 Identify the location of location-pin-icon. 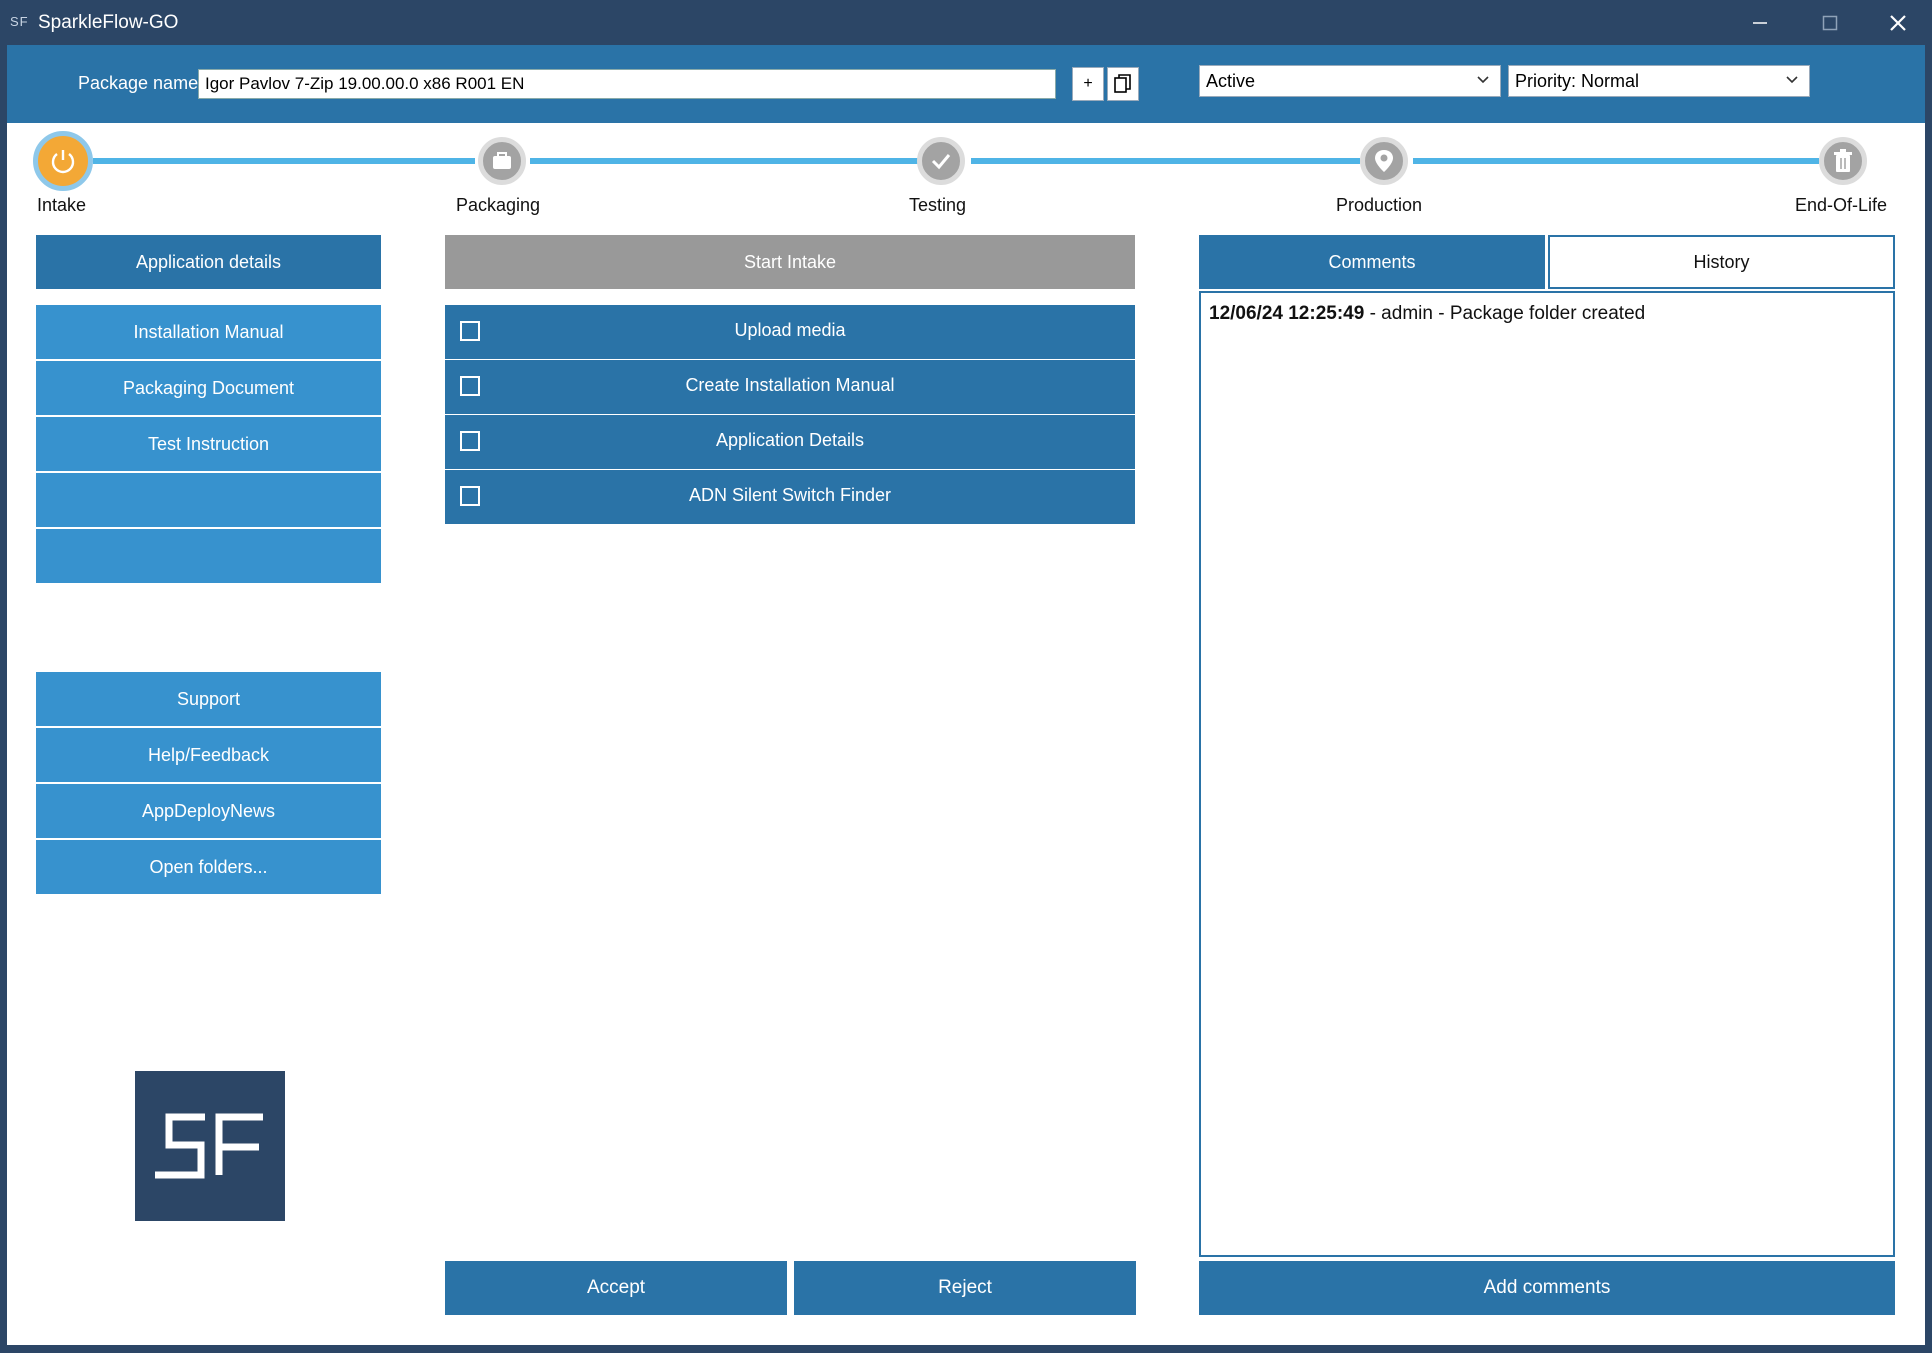
(1384, 161).